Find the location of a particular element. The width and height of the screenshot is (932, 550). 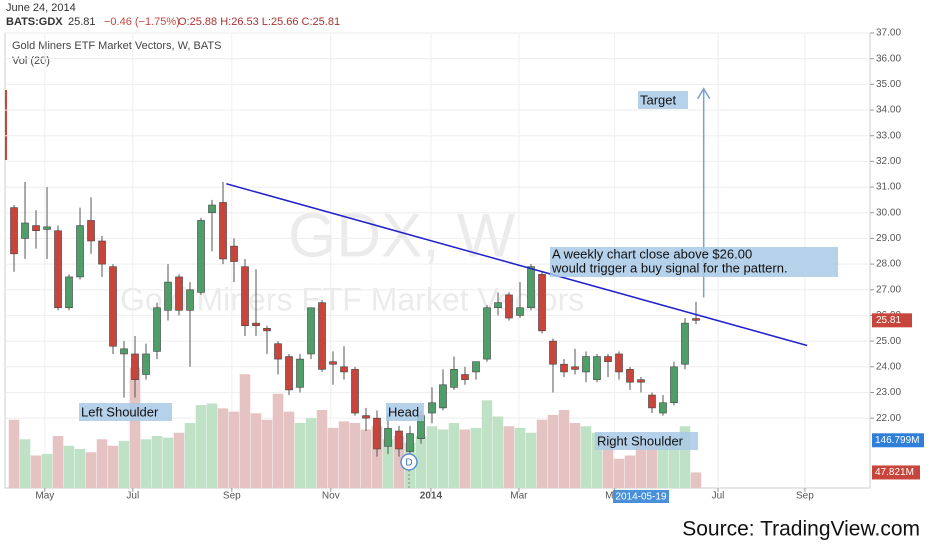

y-tick-label: 36.00 is located at coordinates (888, 58).